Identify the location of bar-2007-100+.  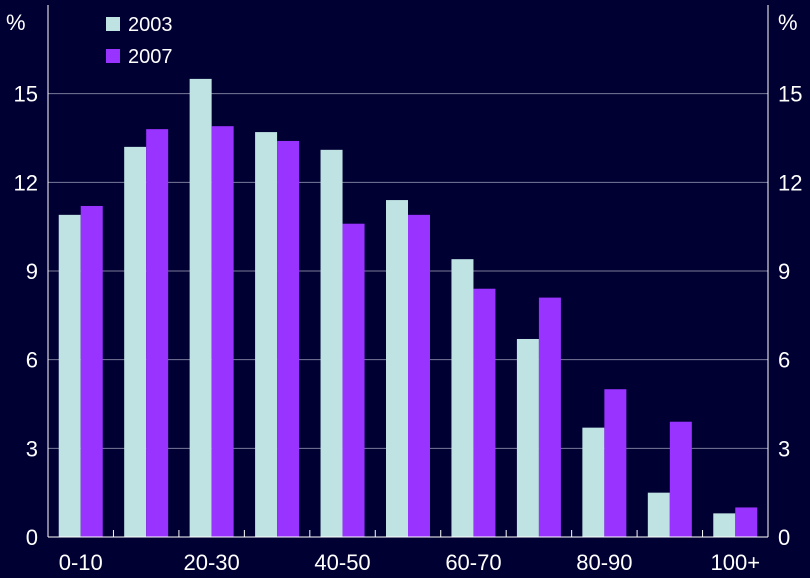
(746, 522).